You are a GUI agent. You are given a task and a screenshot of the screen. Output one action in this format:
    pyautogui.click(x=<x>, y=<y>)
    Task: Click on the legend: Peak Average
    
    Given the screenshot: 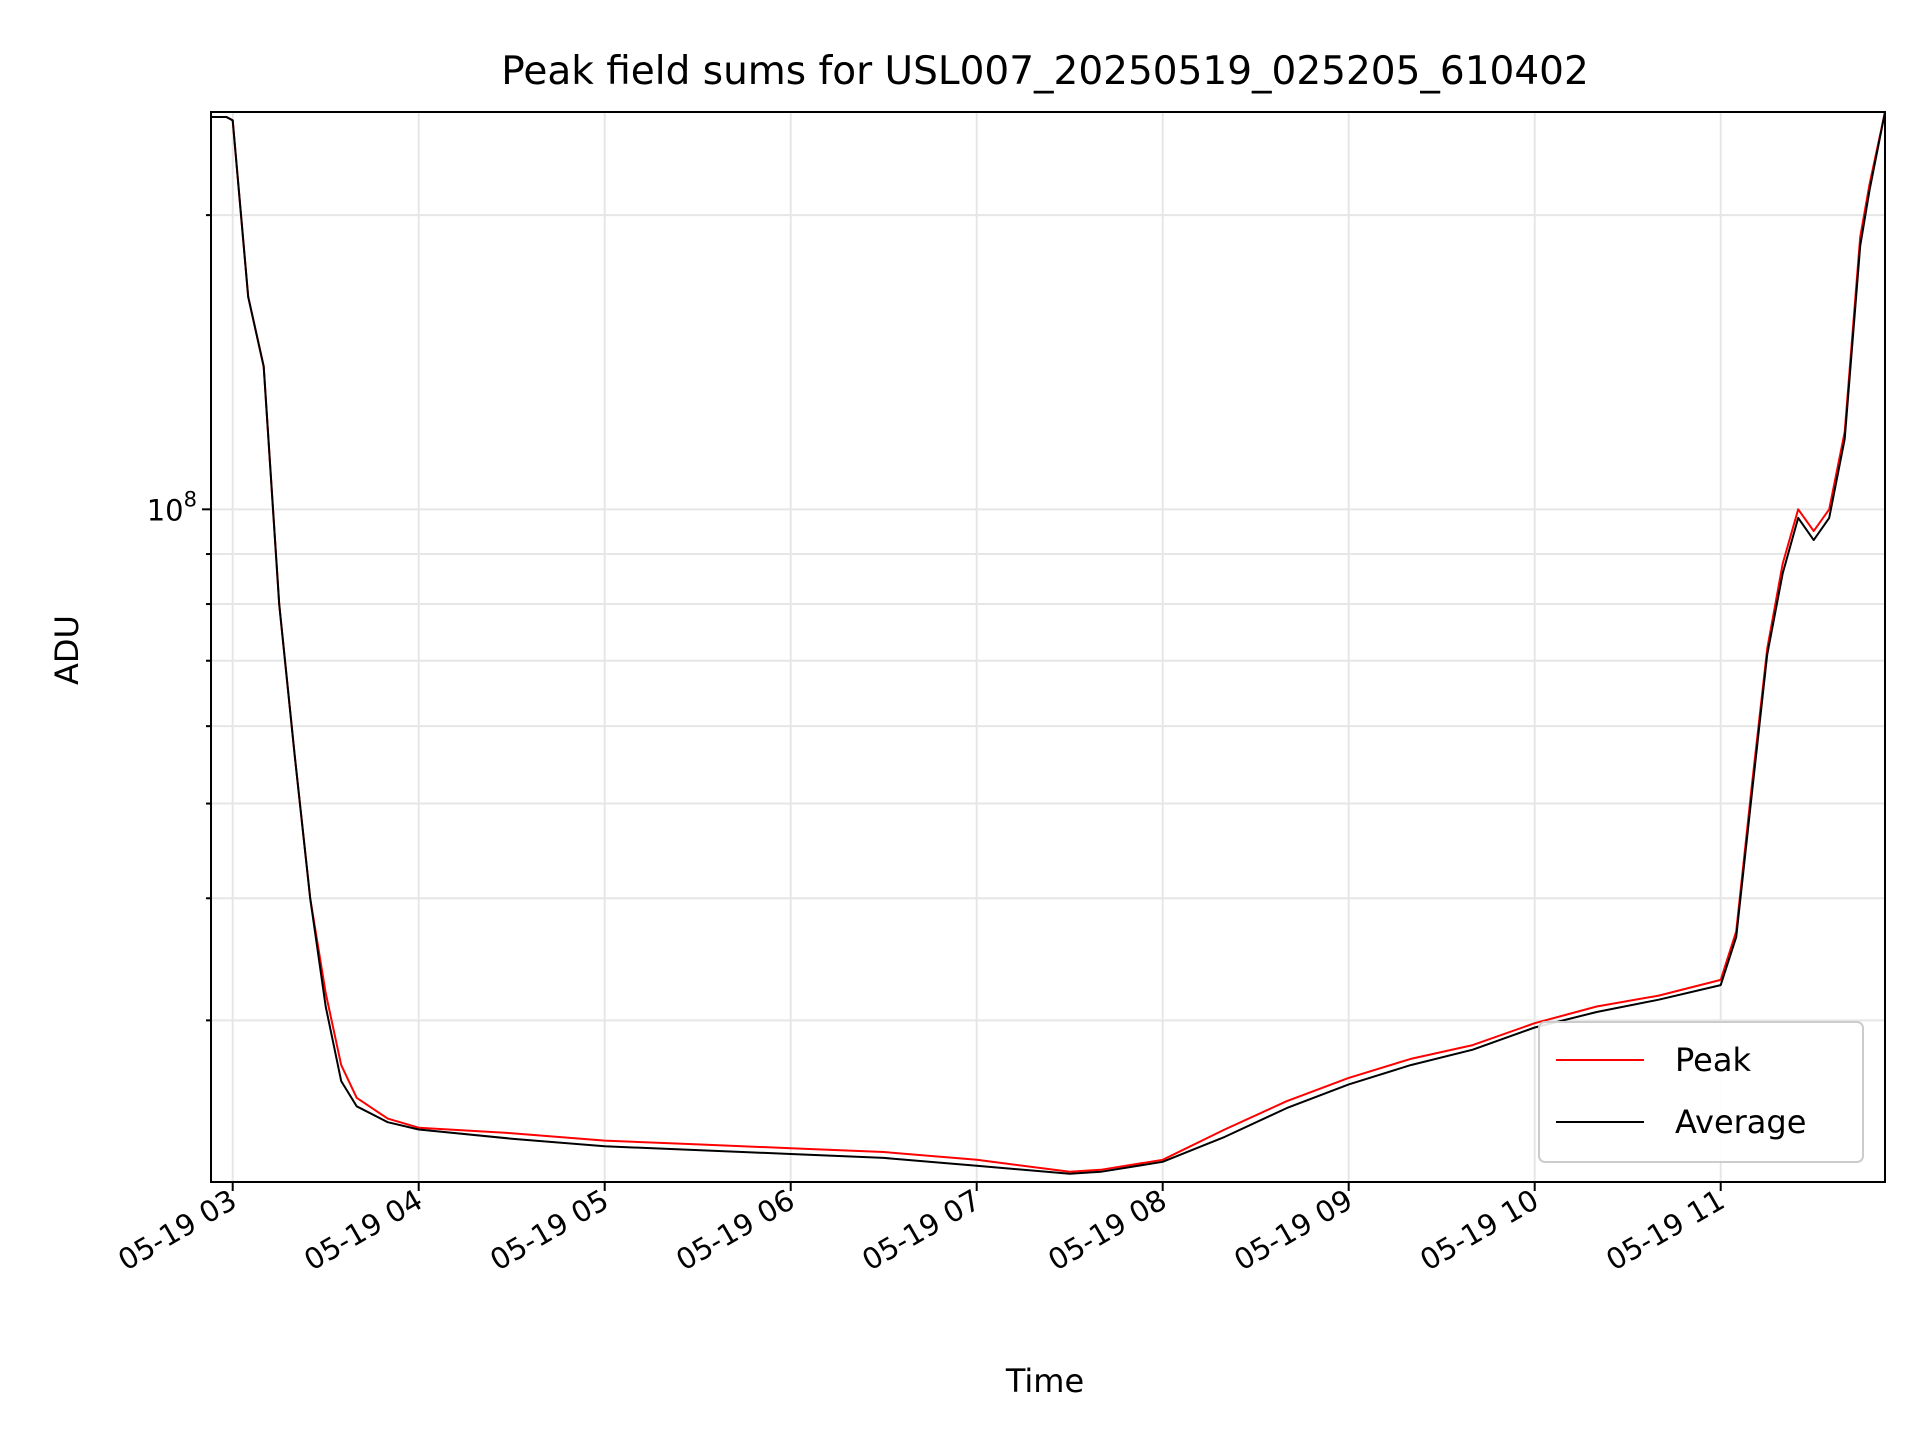 What is the action you would take?
    pyautogui.click(x=1701, y=1092)
    